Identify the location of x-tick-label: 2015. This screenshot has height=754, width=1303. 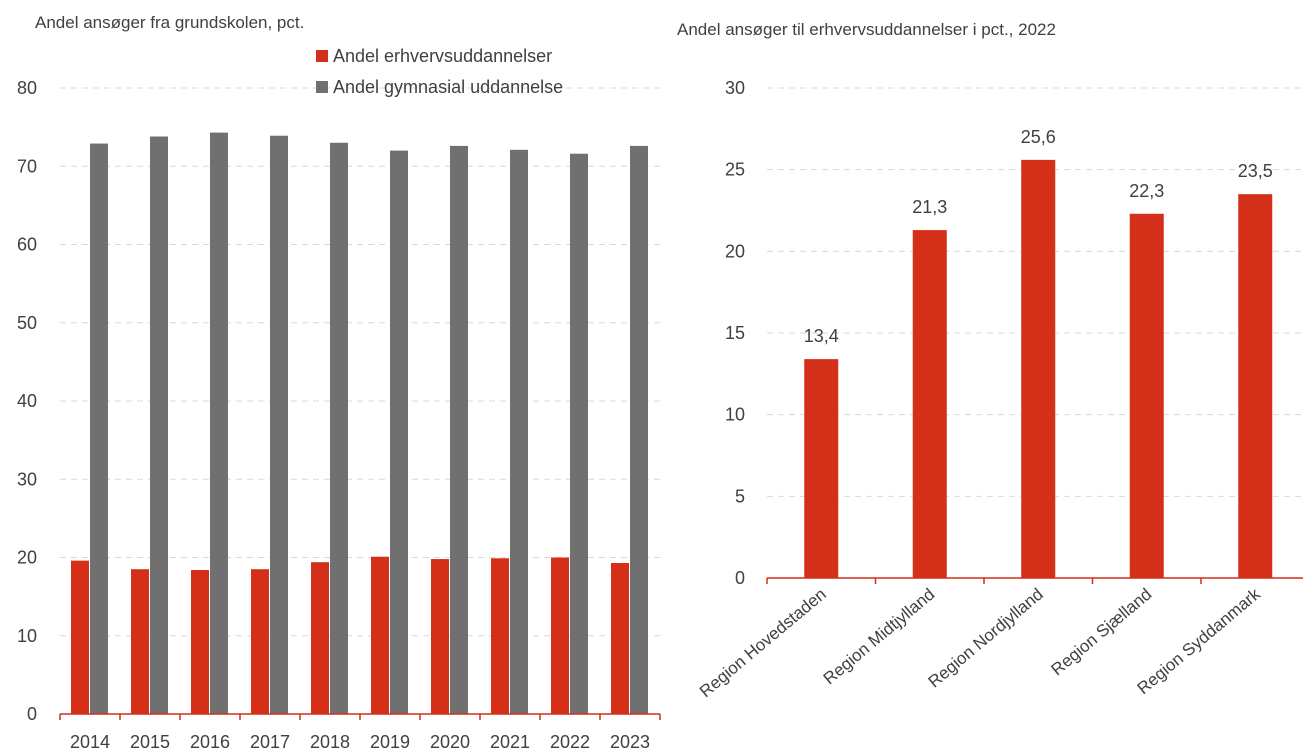
(150, 742).